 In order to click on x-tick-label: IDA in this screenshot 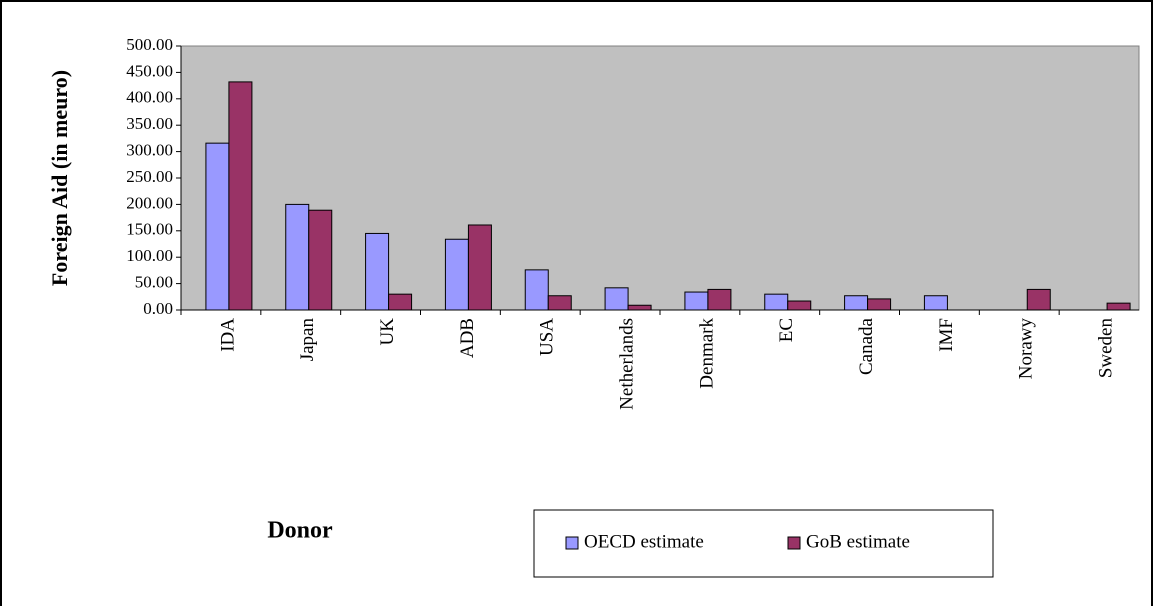, I will do `click(227, 335)`.